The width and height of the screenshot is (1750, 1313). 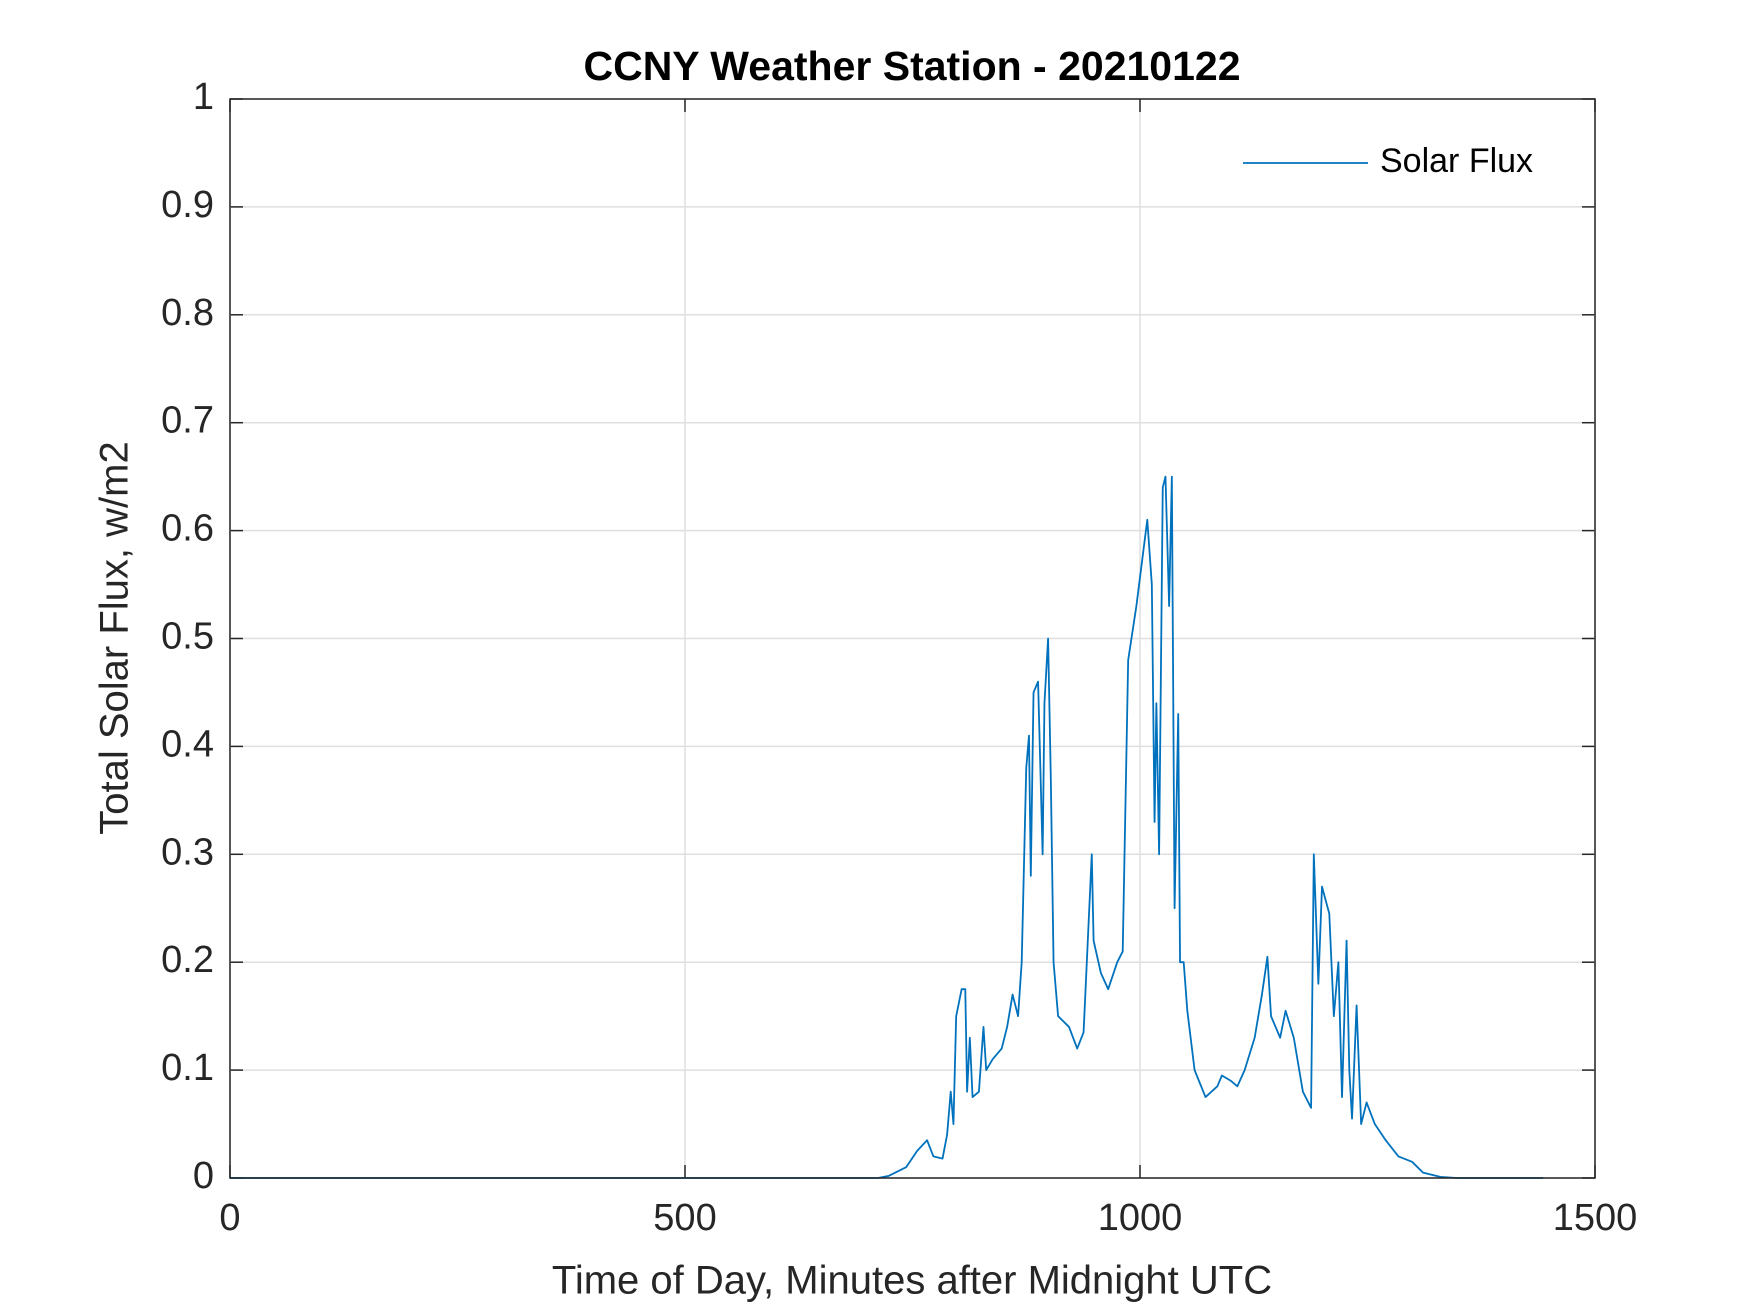 I want to click on y-tick-label: 0, so click(x=203, y=1176).